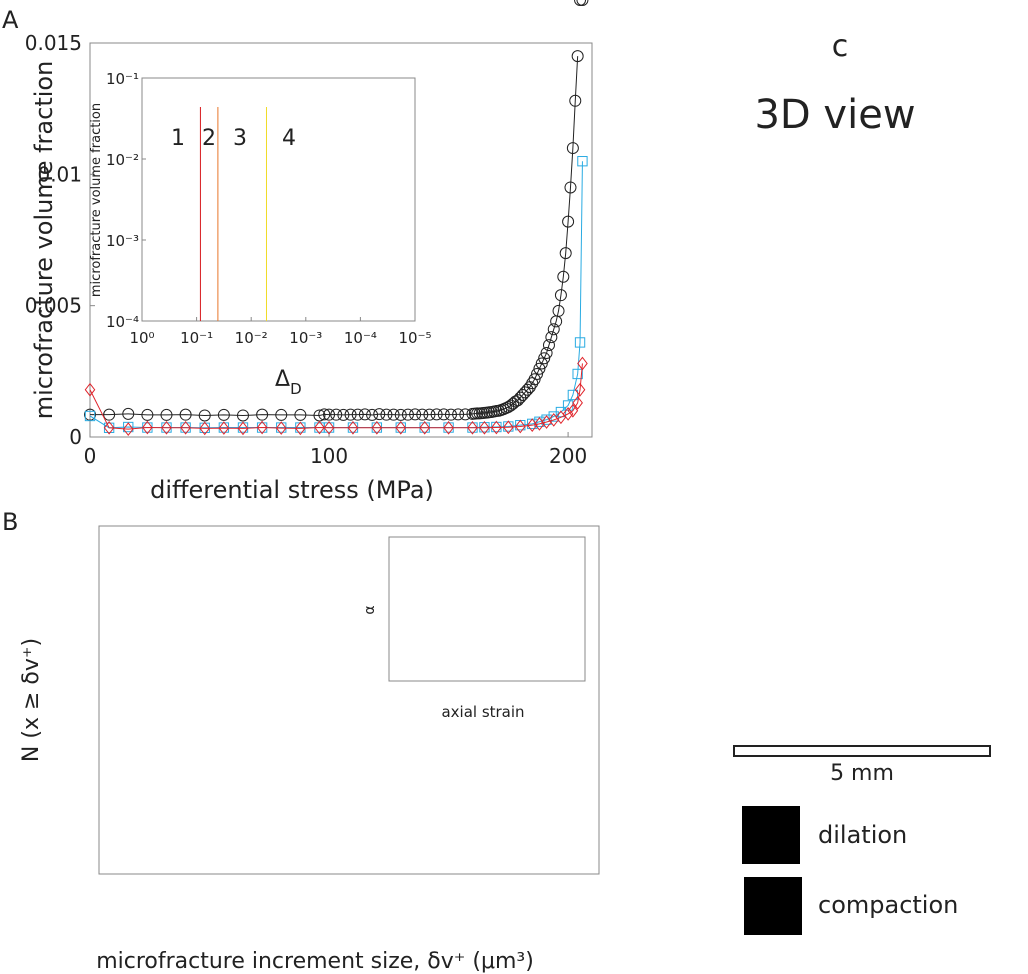  What do you see at coordinates (196, 338) in the screenshot?
I see `x-tick-label: 10⁻¹` at bounding box center [196, 338].